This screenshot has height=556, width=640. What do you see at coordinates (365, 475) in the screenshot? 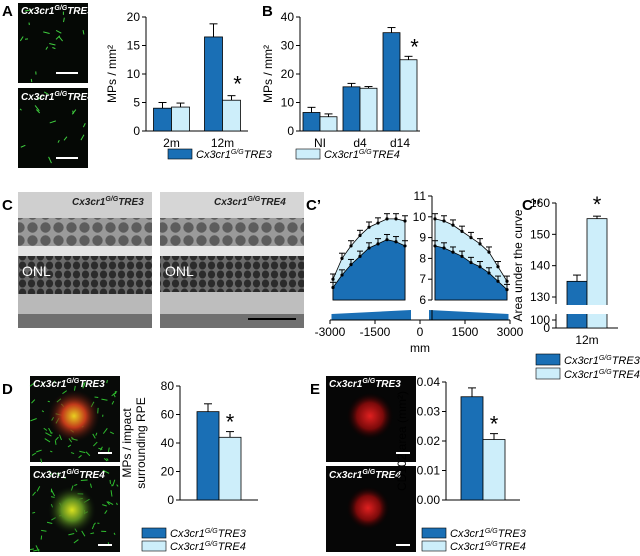
I see `micrograph-e-bottom-label: Cx3cr1G/GTRE4` at bounding box center [365, 475].